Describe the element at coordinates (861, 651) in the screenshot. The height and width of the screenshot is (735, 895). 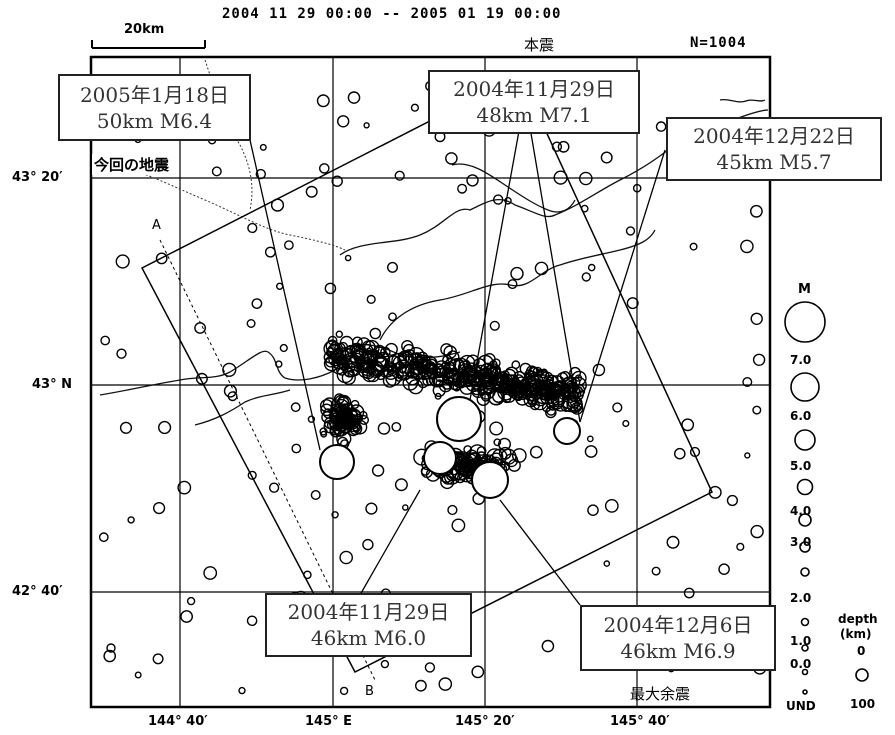
I see `depth-label-0: 0` at that location.